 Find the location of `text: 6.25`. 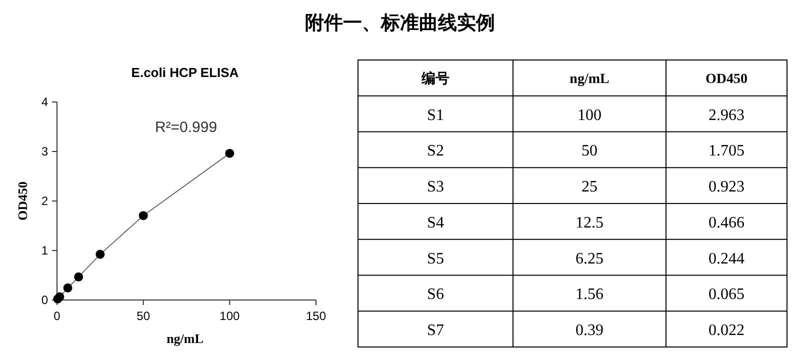

text: 6.25 is located at coordinates (590, 259).